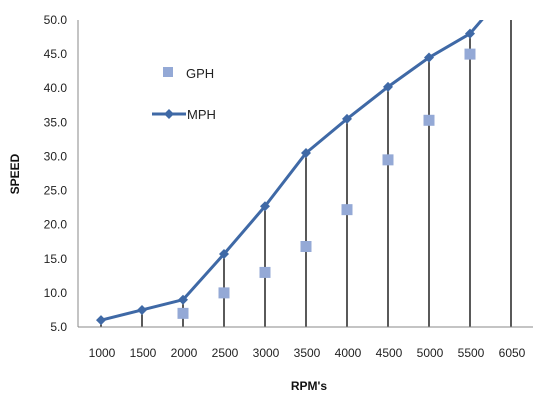  I want to click on y-tick-labels: 5.0 10.0 15.0 20.0 25.0 30.0 35.0 40.0 45.0 50.0, so click(56, 173).